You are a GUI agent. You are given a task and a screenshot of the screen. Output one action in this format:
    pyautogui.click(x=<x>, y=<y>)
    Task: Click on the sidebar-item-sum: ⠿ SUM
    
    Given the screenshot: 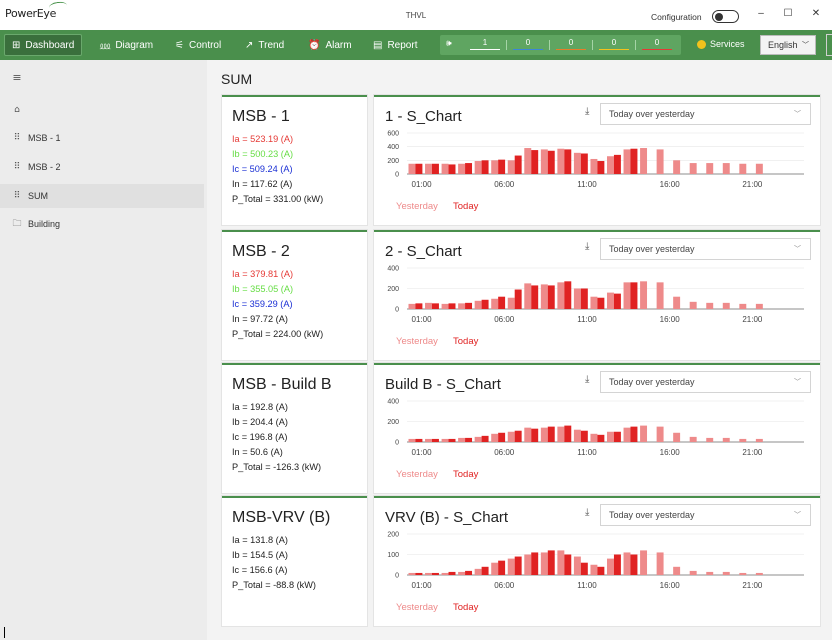 What is the action you would take?
    pyautogui.click(x=102, y=196)
    